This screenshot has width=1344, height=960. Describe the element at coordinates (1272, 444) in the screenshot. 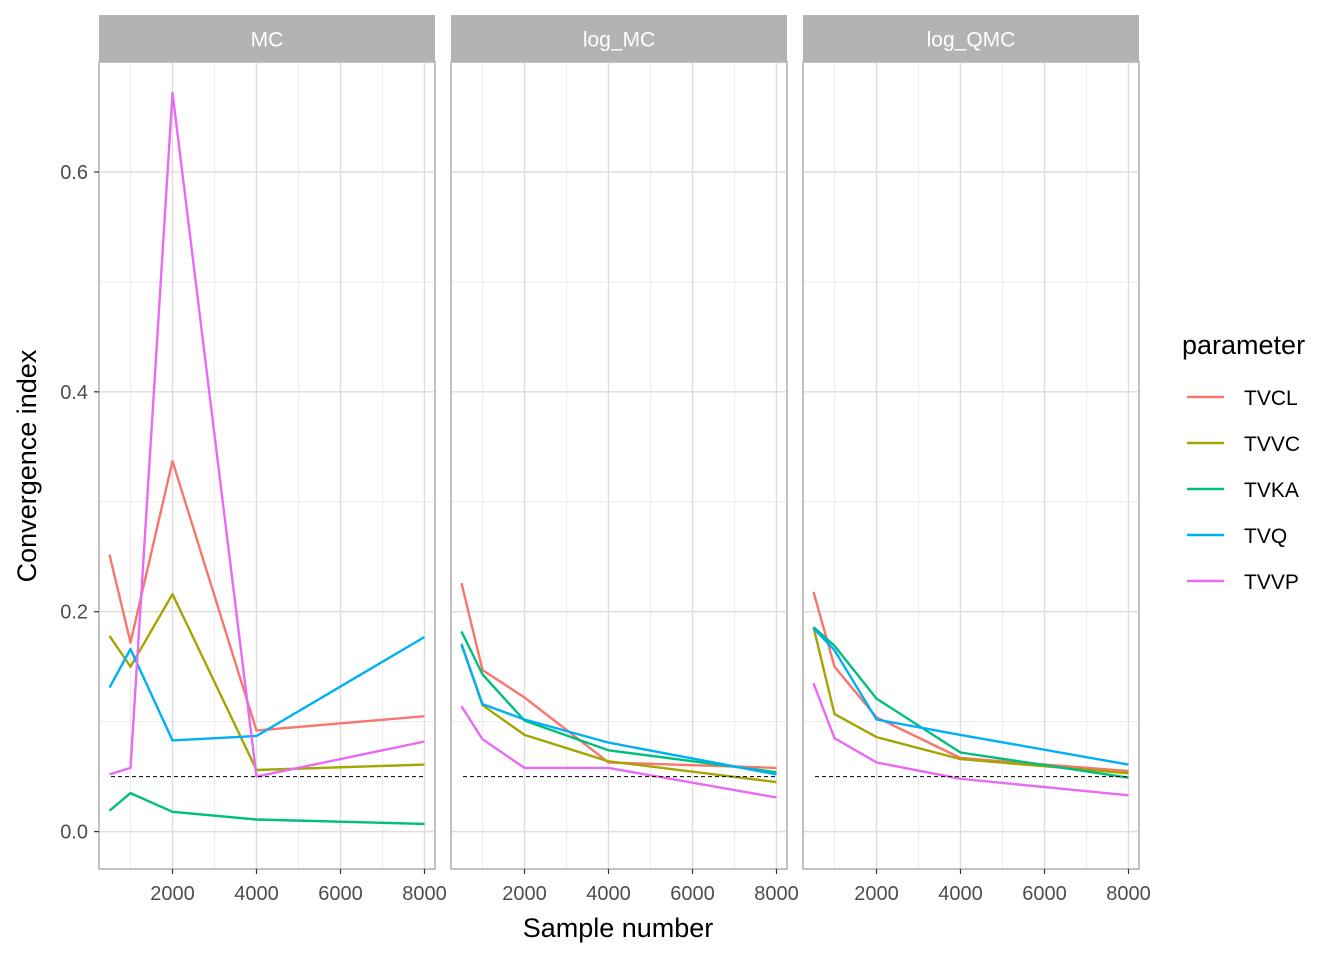

I see `legend-label: TVVC` at that location.